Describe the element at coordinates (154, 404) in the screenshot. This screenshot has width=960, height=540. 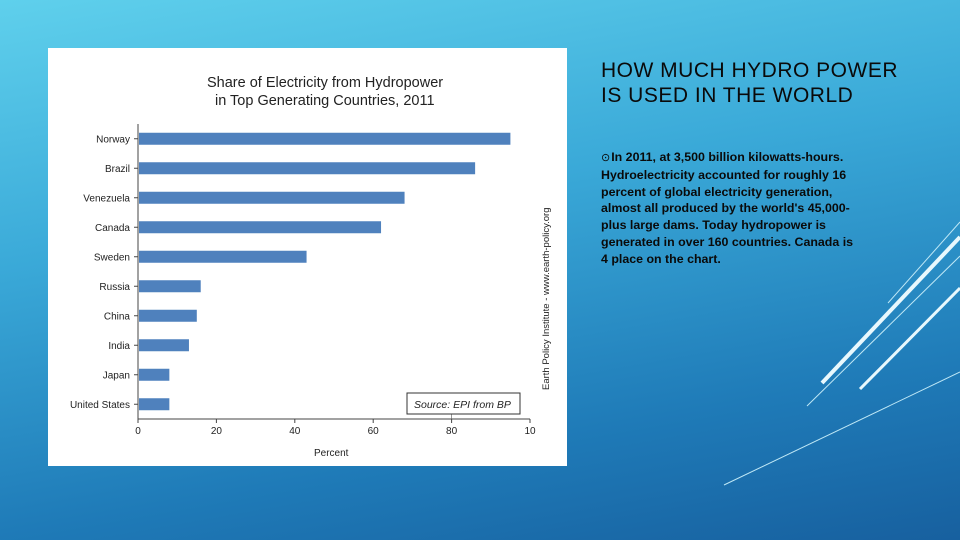
I see `bar-united-states` at that location.